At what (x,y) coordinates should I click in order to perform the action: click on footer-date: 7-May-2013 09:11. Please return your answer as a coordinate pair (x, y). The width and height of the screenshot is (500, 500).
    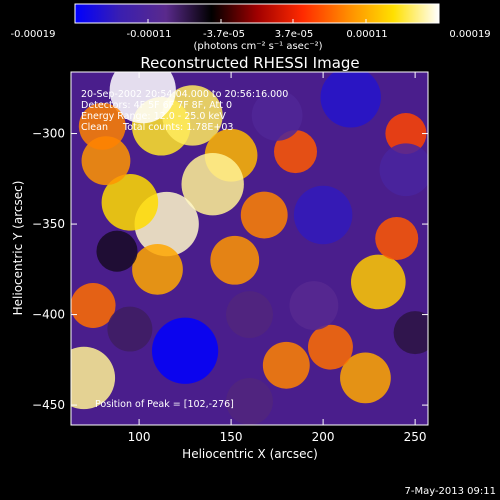
    Looking at the image, I should click on (450, 491).